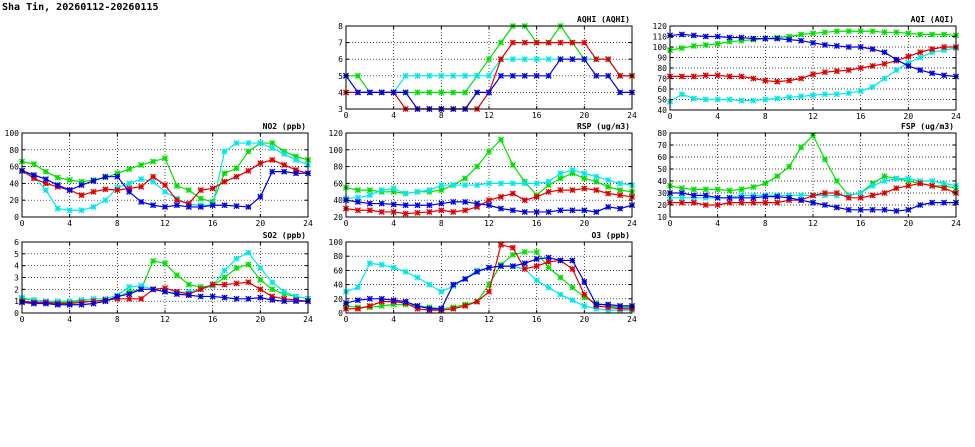  Describe the element at coordinates (338, 285) in the screenshot. I see `y-tick-label: 40` at that location.